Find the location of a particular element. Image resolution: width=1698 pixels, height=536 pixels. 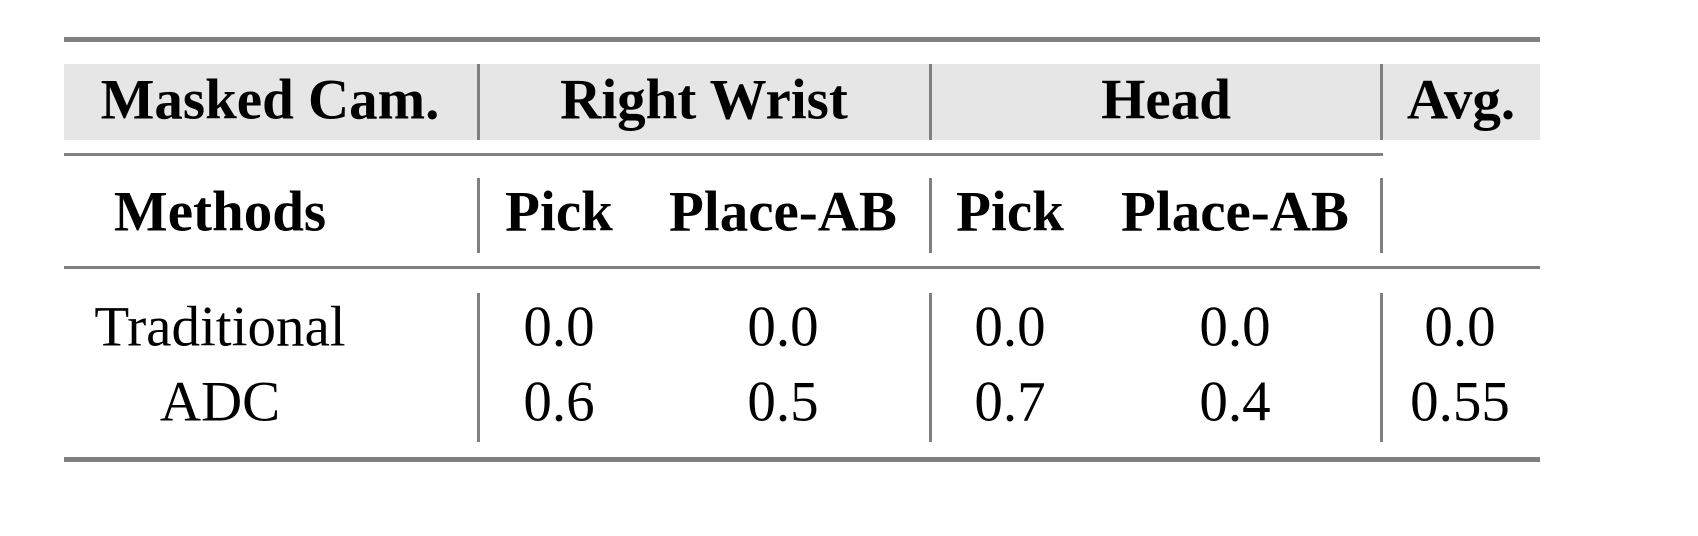

header-rw-place: Place-AB is located at coordinates (783, 212).